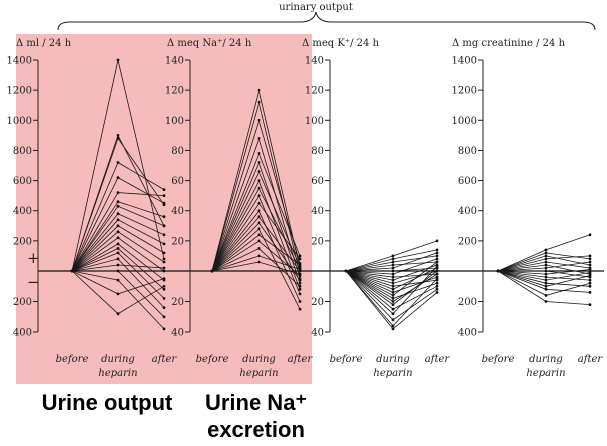 This screenshot has height=446, width=607. Describe the element at coordinates (174, 91) in the screenshot. I see `y-tick-label: 120` at that location.